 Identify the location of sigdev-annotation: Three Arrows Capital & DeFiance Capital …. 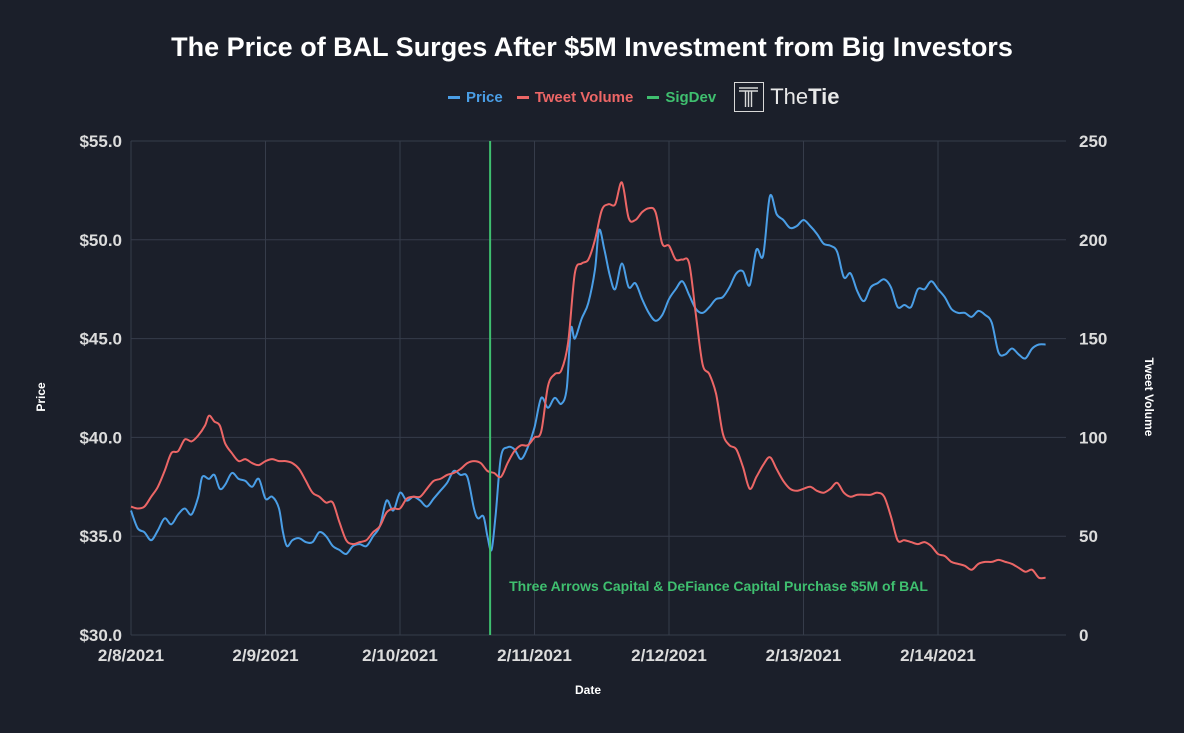
(718, 586).